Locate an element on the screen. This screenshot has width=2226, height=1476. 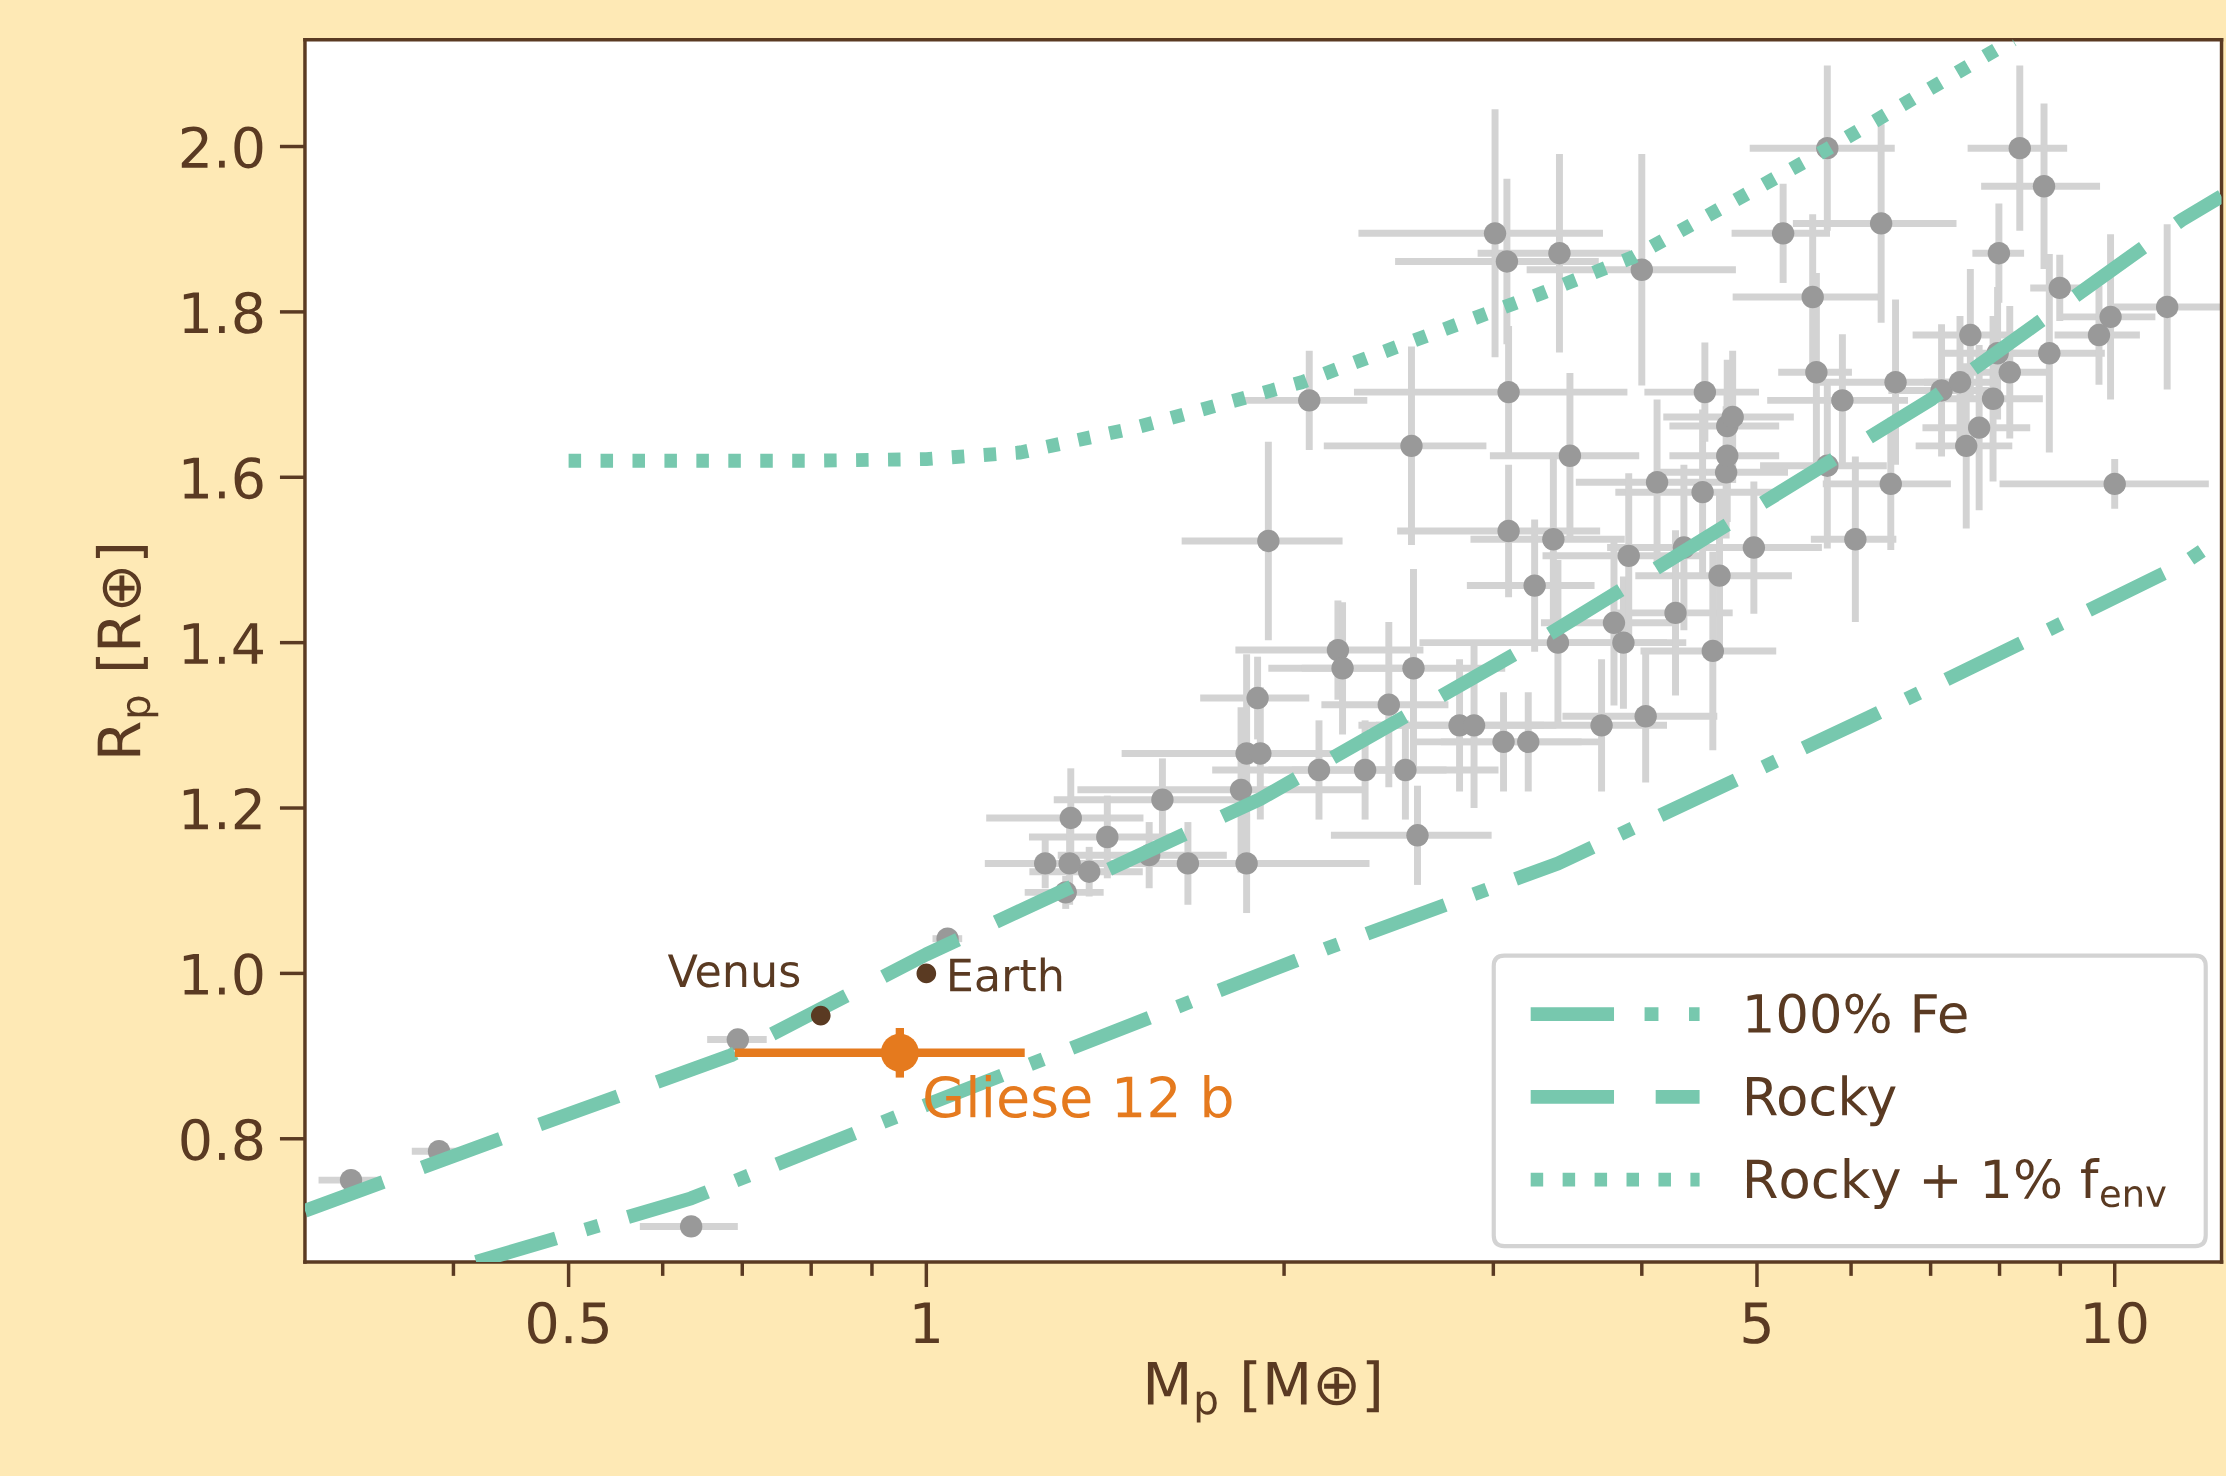
legend-label: Rocky is located at coordinates (1821, 1101).